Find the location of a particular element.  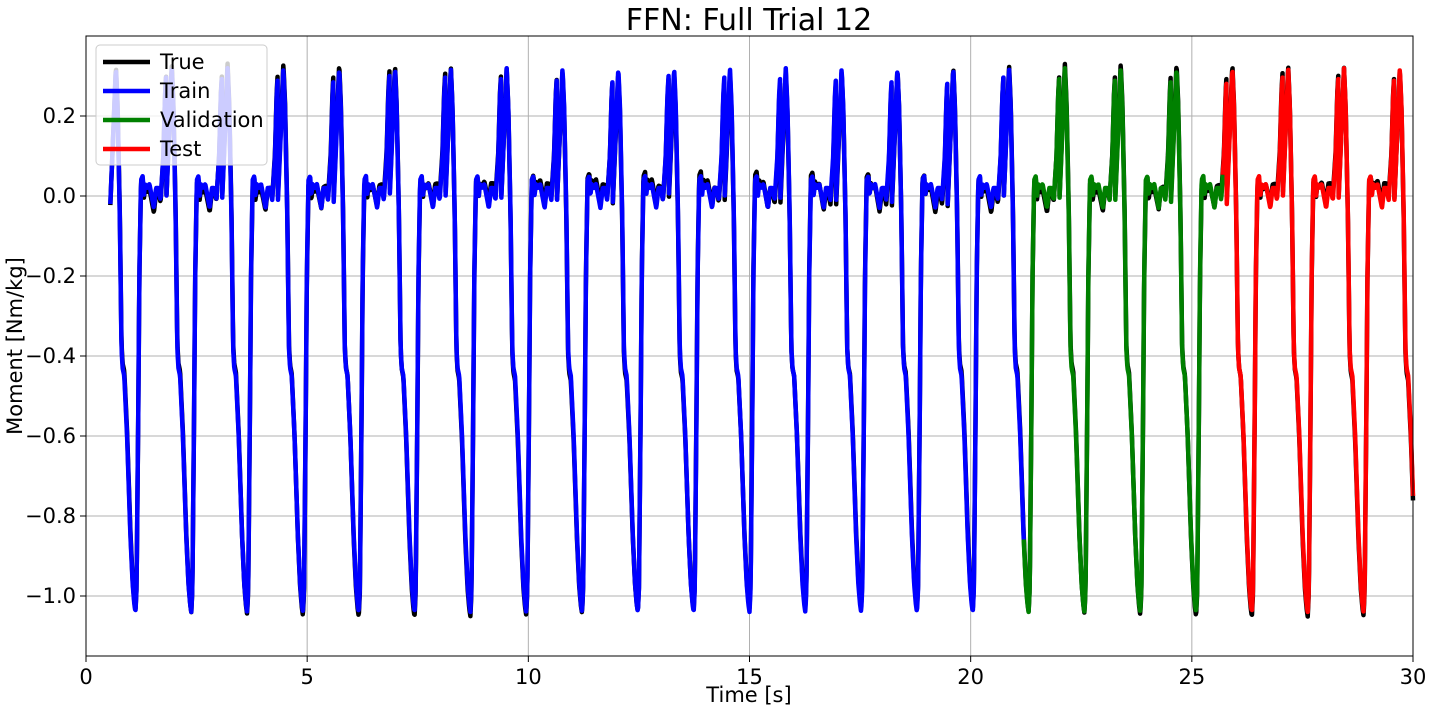

legend-label: Train is located at coordinates (184, 91).